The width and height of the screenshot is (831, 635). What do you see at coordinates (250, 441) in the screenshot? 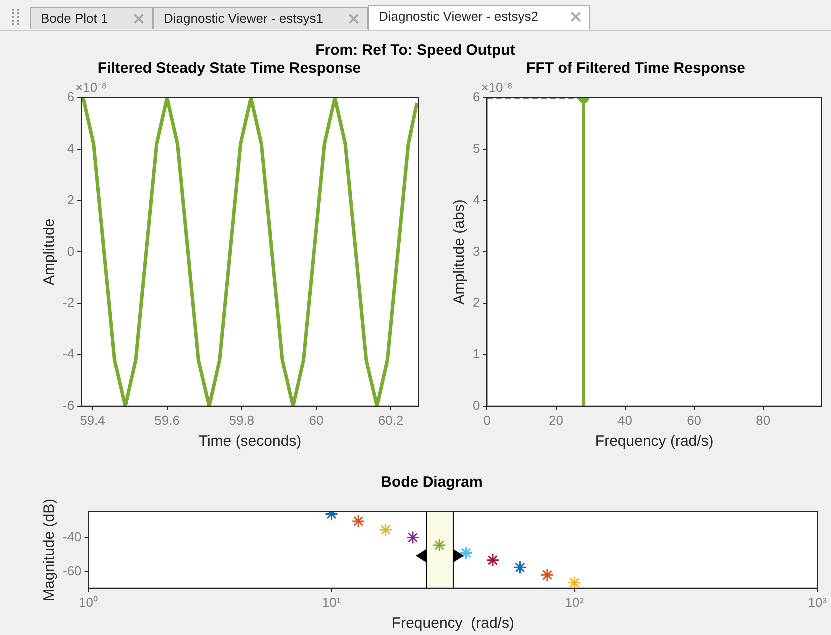
I see `x-axis-title: Time (seconds)` at bounding box center [250, 441].